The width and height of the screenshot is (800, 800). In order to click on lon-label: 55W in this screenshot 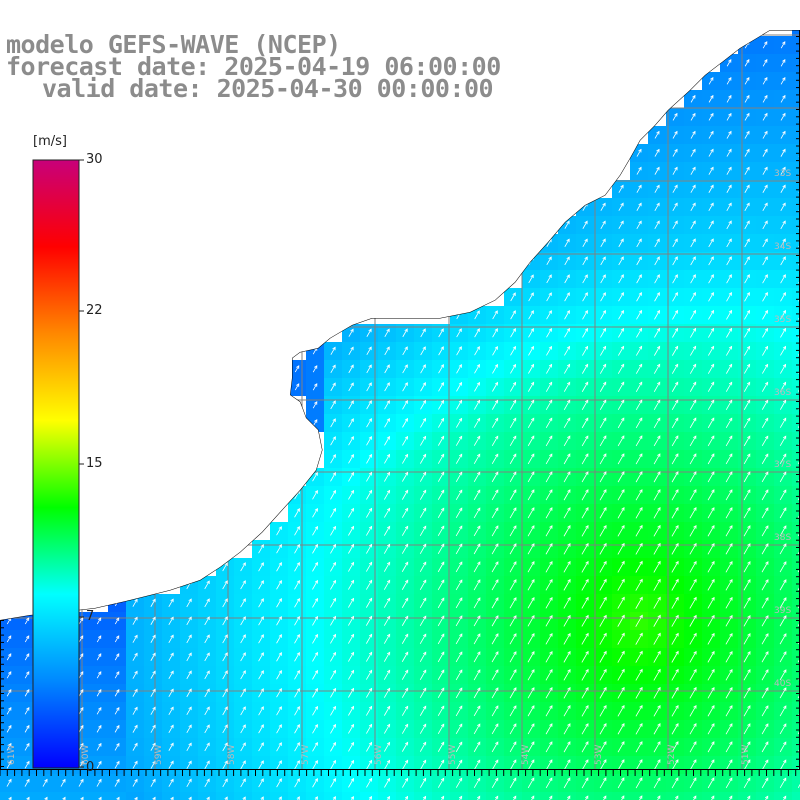, I will do `click(453, 755)`.